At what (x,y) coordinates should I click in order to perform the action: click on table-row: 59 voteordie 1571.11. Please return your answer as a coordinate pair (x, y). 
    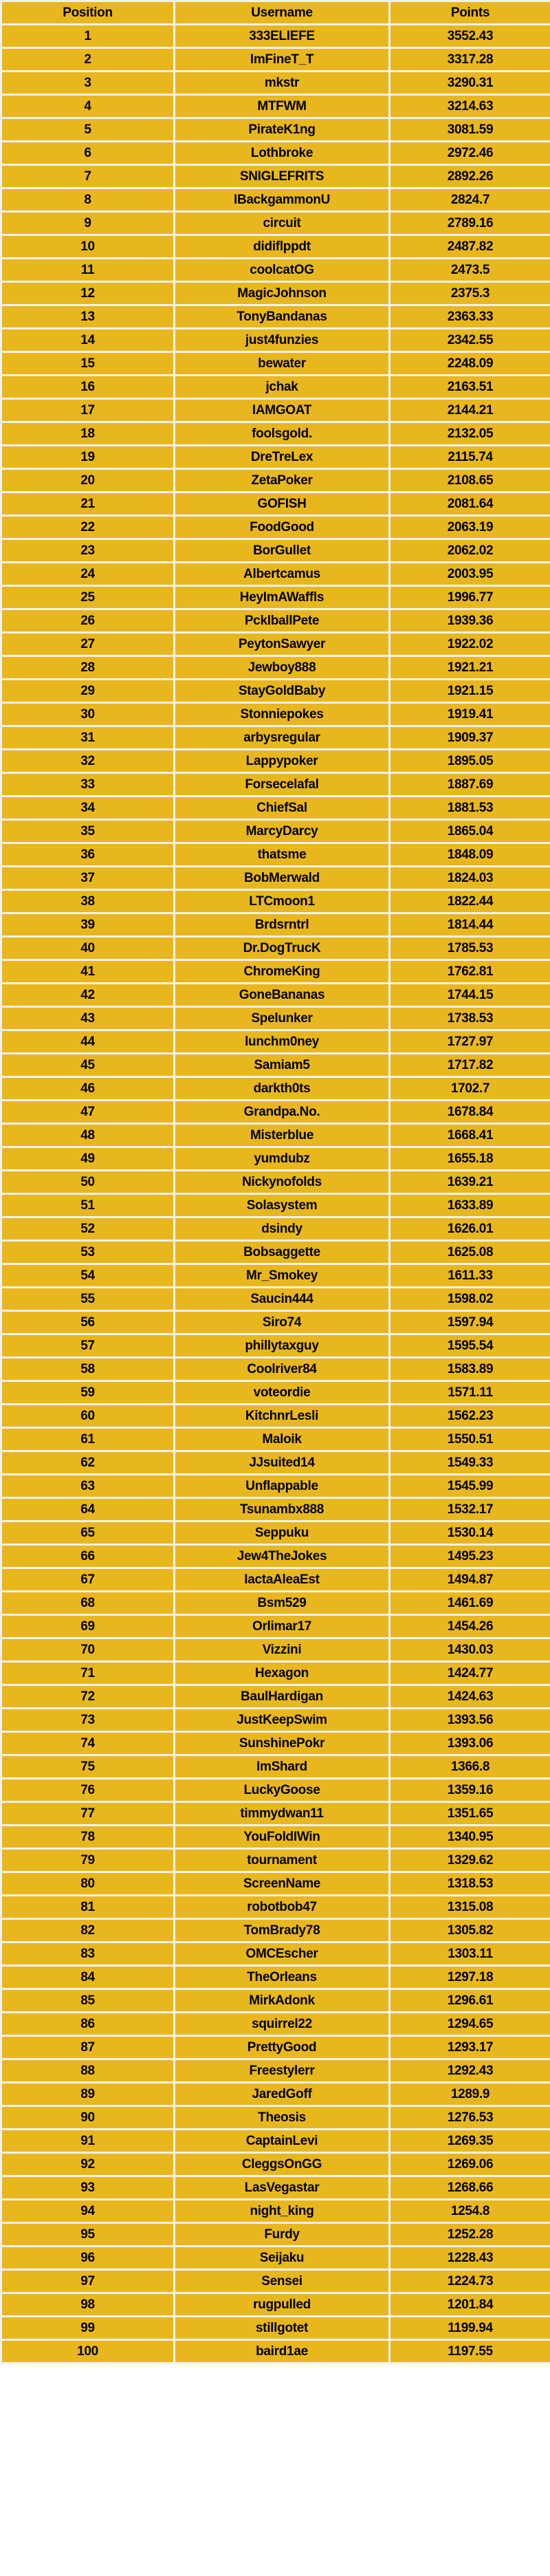
    Looking at the image, I should click on (275, 1392).